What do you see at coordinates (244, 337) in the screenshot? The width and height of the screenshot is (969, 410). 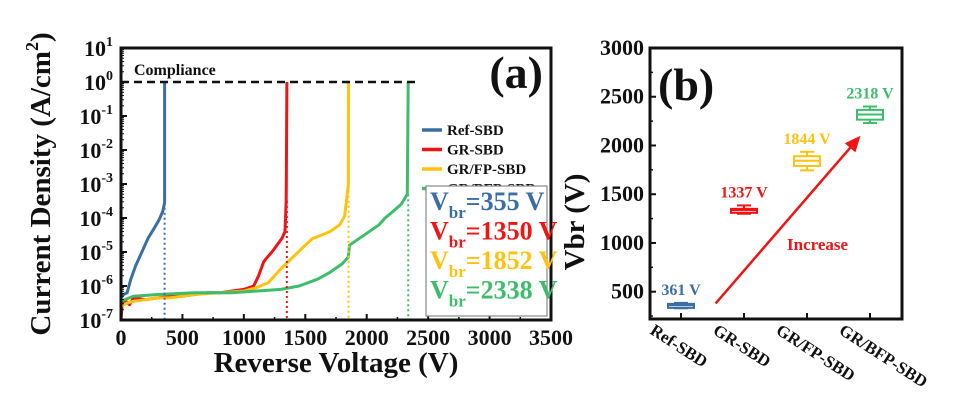 I see `a-x-tick-label: 1000` at bounding box center [244, 337].